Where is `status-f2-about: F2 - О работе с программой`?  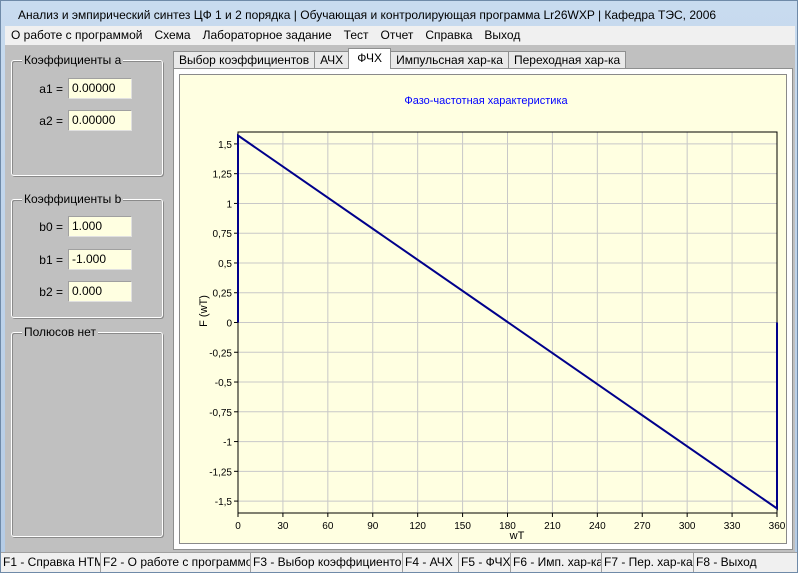
status-f2-about: F2 - О работе с программой is located at coordinates (176, 562).